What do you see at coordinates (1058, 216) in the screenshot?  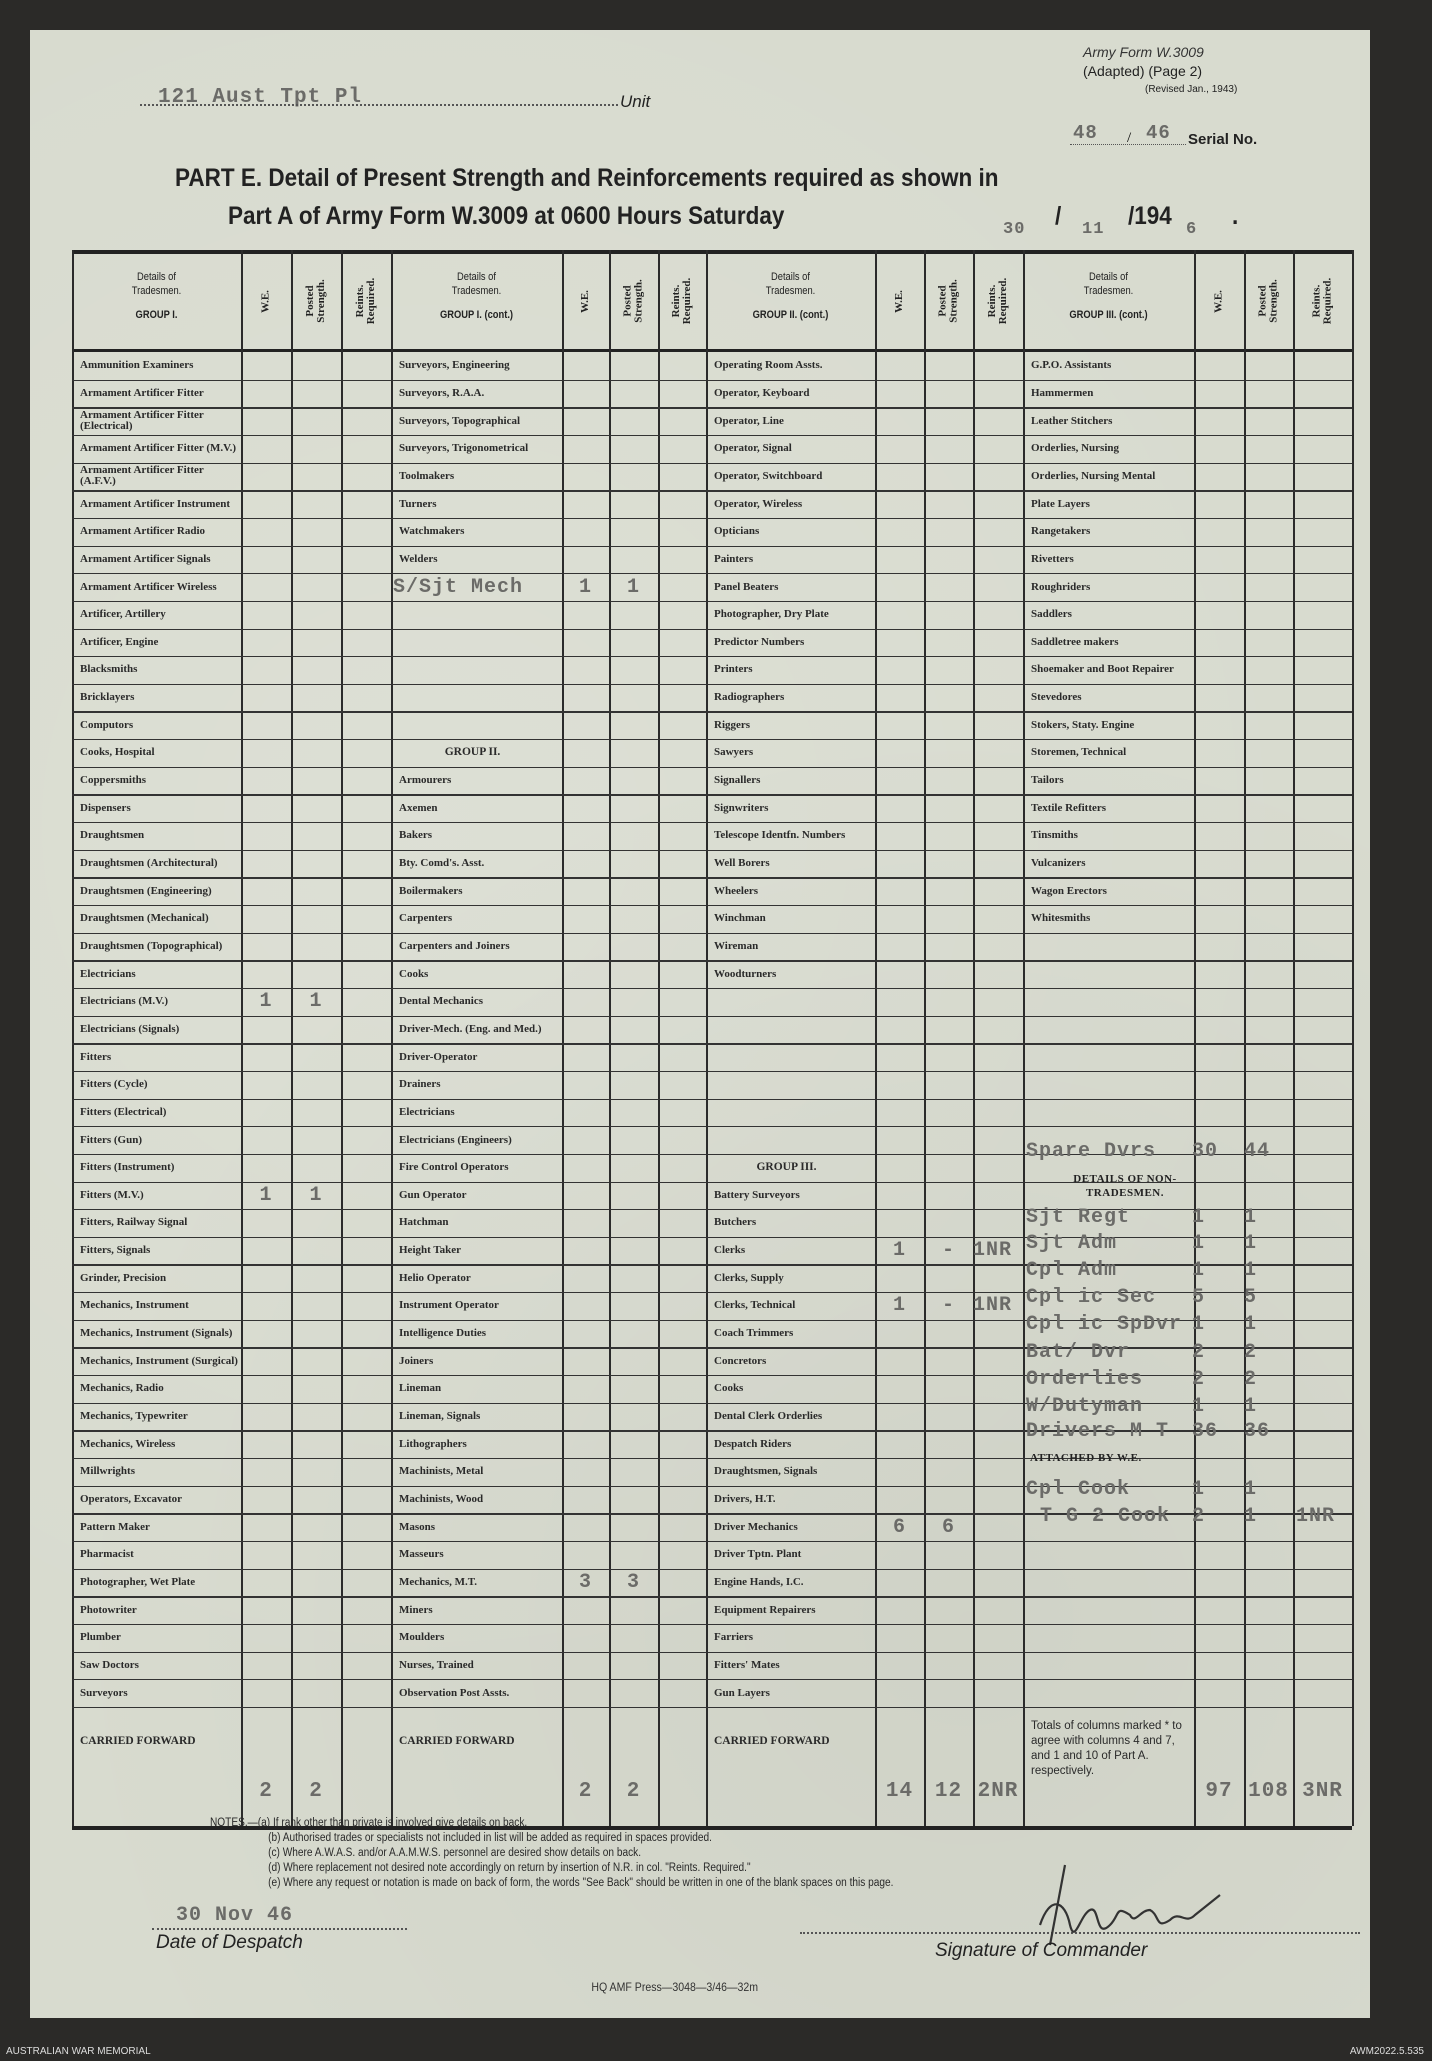 I see `date-slash: /` at bounding box center [1058, 216].